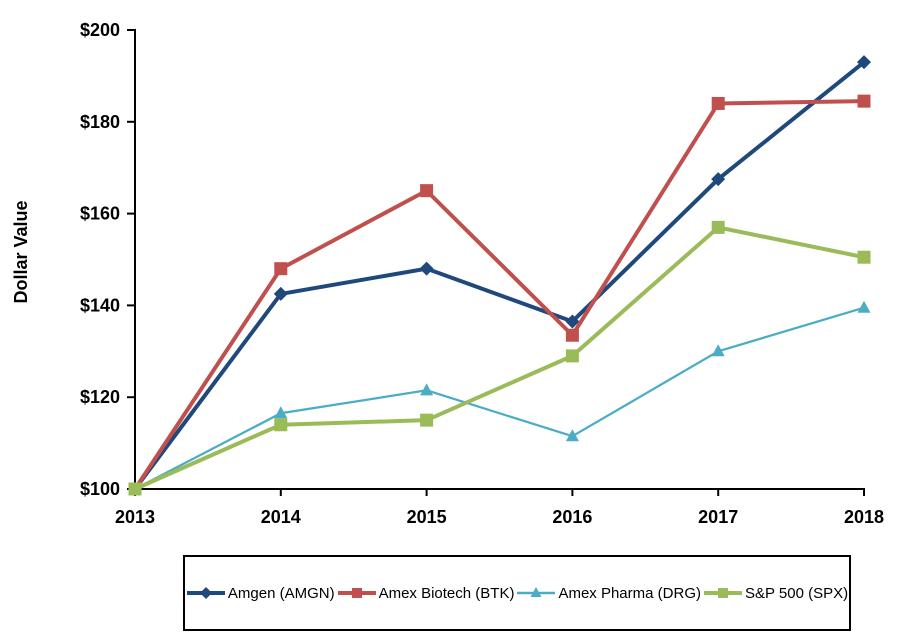 The width and height of the screenshot is (902, 644). What do you see at coordinates (21, 251) in the screenshot?
I see `y-axis-title: Dollar Value` at bounding box center [21, 251].